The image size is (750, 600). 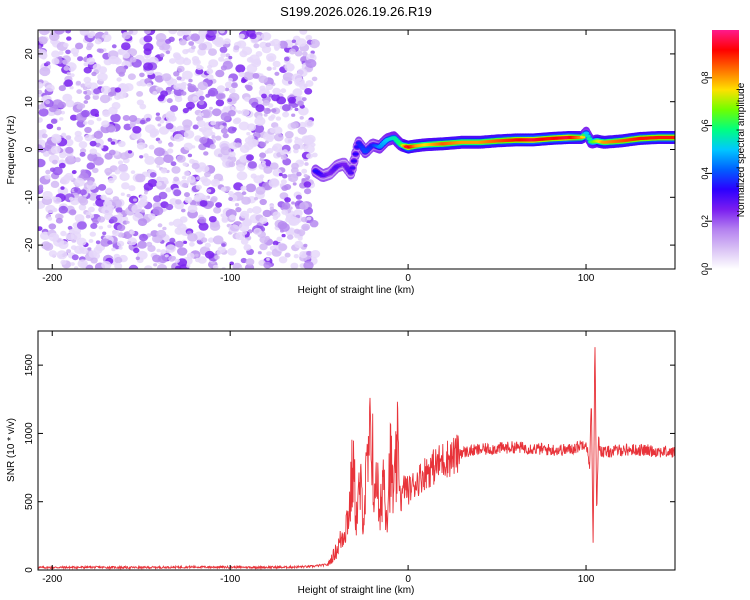 I want to click on y-tick-label: 1000, so click(x=29, y=433).